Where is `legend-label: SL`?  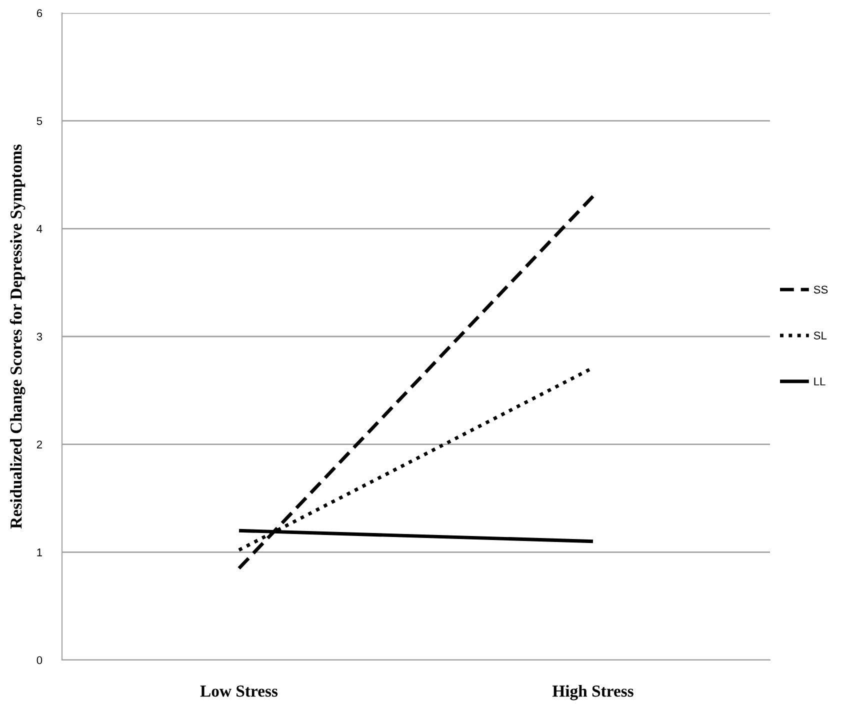
legend-label: SL is located at coordinates (820, 336).